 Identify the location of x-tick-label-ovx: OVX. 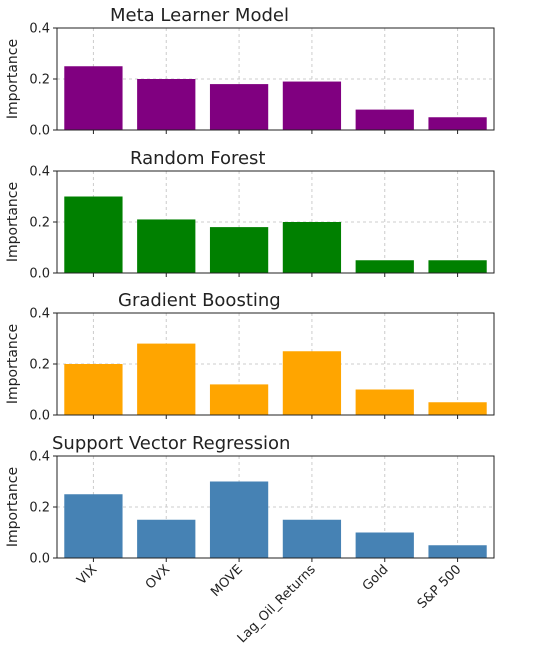
(158, 577).